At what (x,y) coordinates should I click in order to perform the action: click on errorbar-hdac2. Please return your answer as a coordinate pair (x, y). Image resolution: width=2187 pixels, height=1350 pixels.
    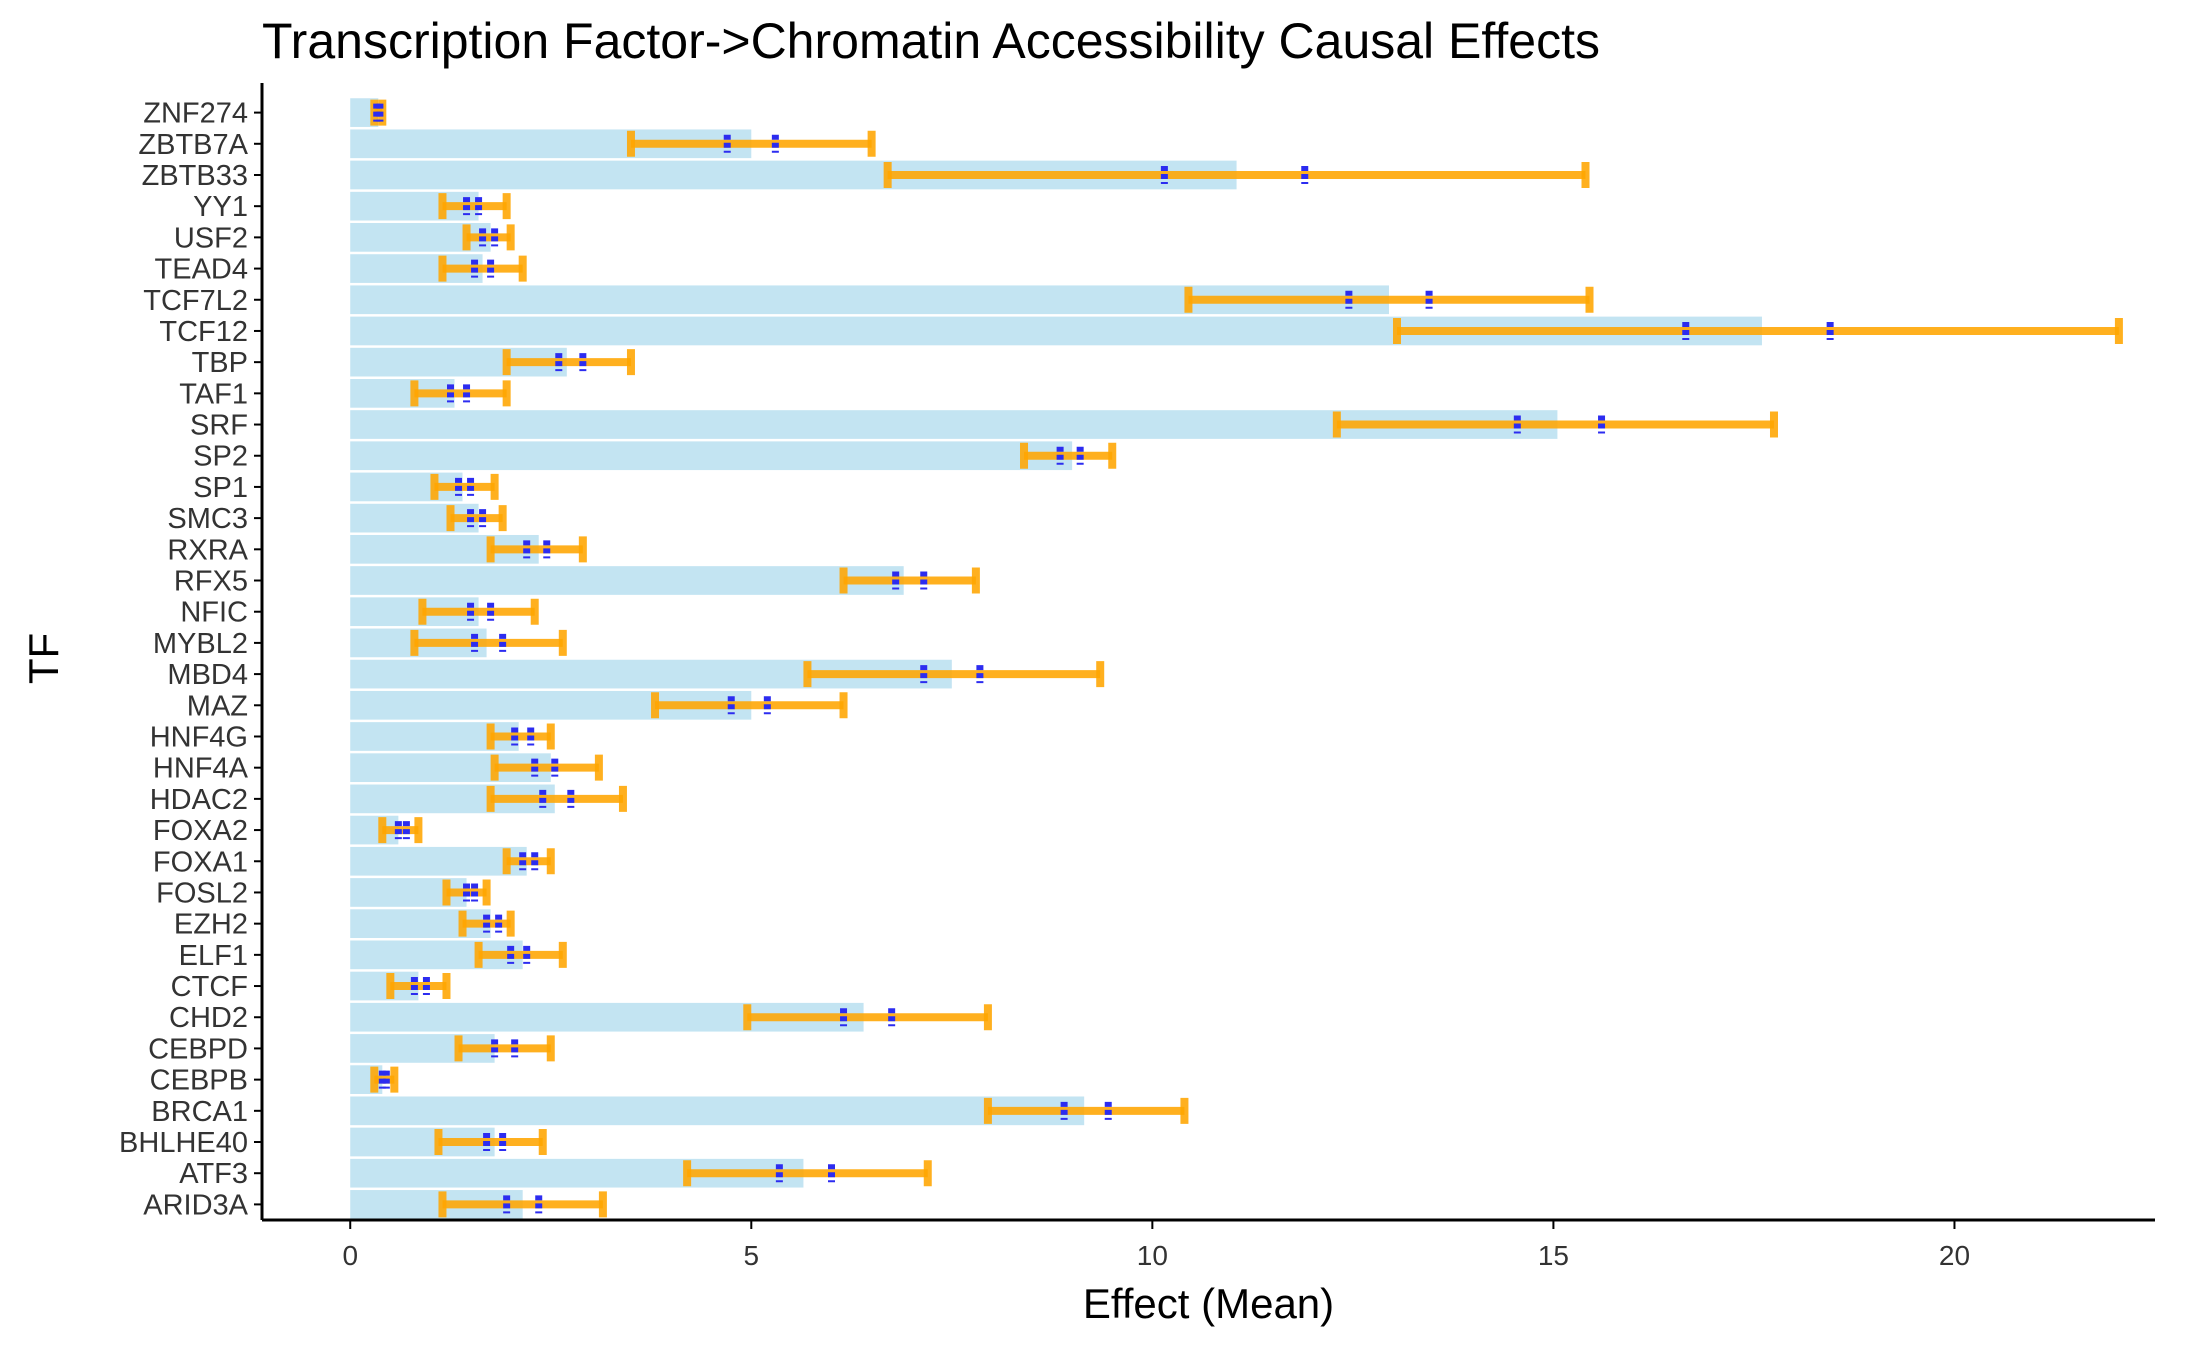
    Looking at the image, I should click on (556, 798).